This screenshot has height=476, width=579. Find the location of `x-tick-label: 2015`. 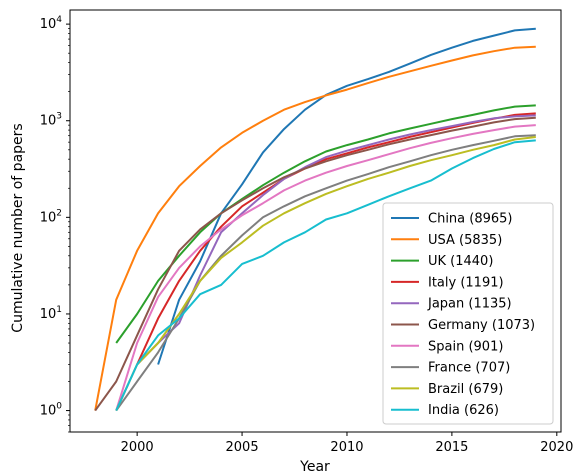

x-tick-label: 2015 is located at coordinates (451, 447).